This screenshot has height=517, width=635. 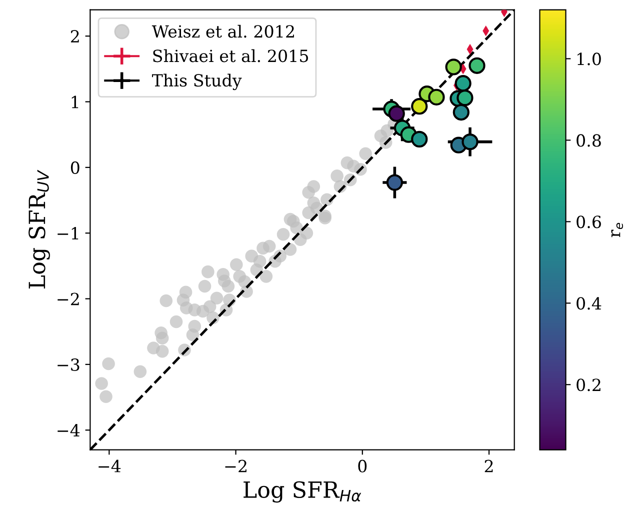 I want to click on legend-label: Weisz et al. 2012, so click(x=223, y=31).